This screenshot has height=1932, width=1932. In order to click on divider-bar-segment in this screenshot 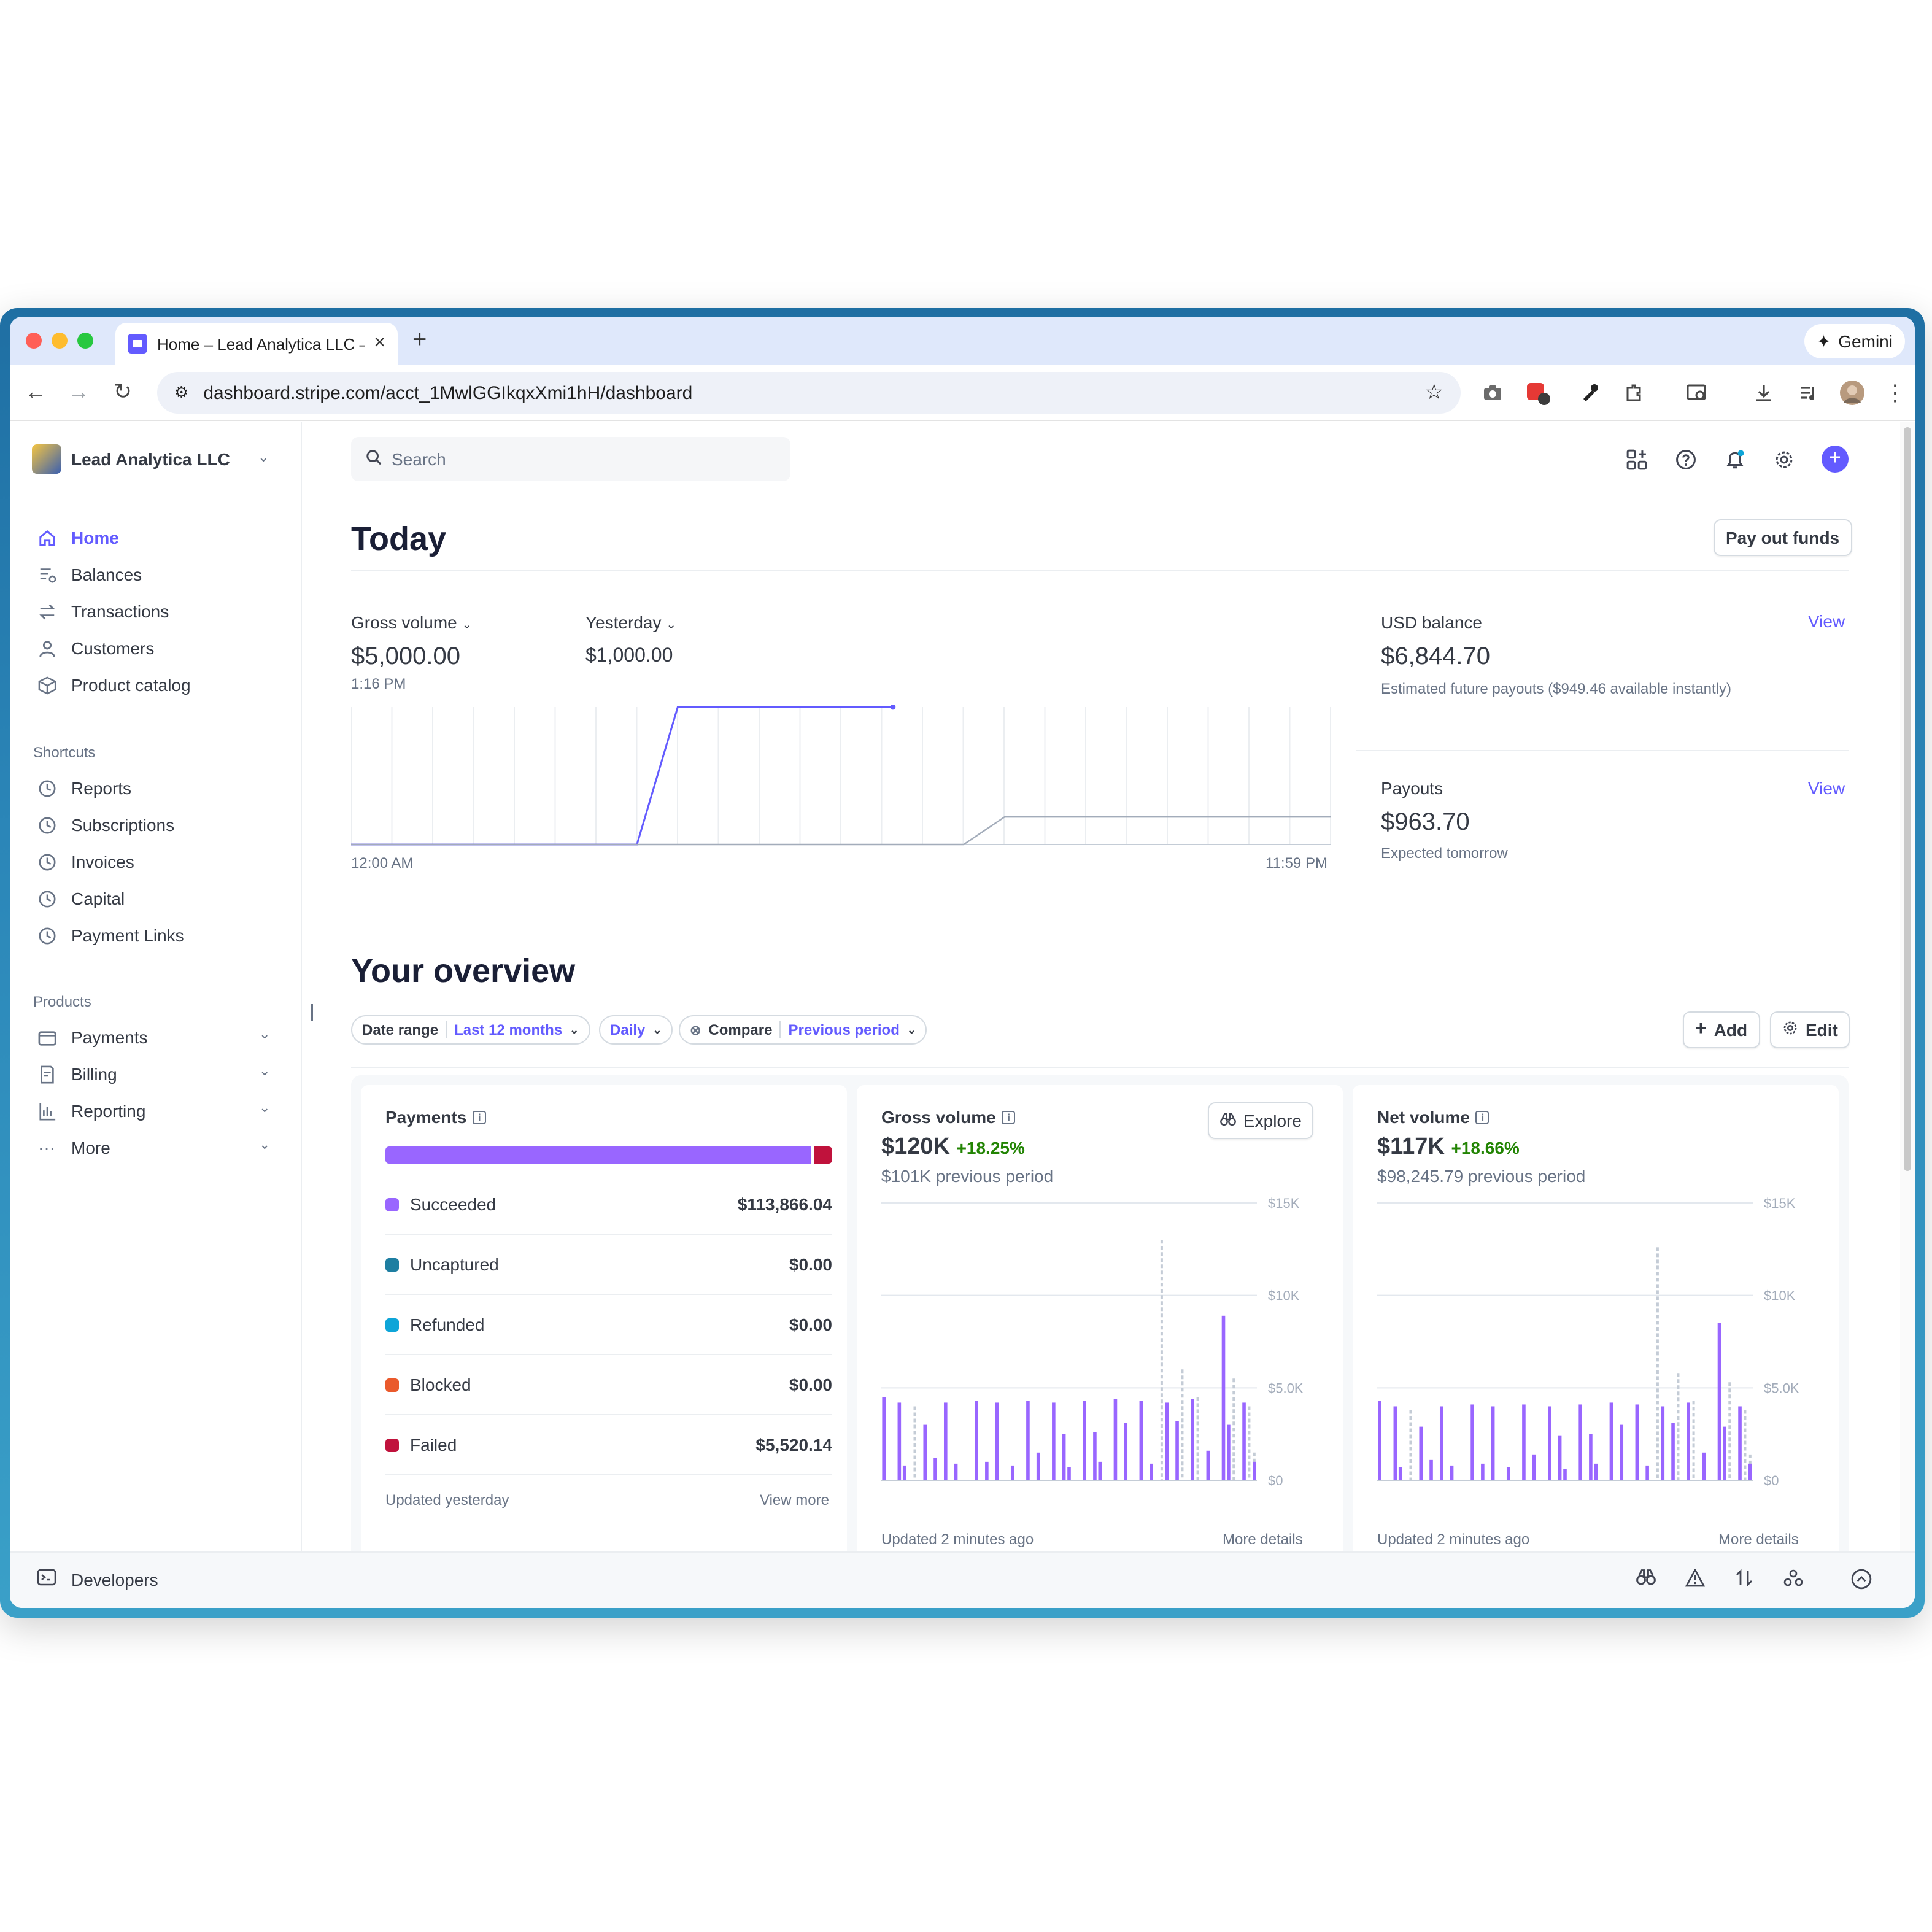, I will do `click(813, 1155)`.